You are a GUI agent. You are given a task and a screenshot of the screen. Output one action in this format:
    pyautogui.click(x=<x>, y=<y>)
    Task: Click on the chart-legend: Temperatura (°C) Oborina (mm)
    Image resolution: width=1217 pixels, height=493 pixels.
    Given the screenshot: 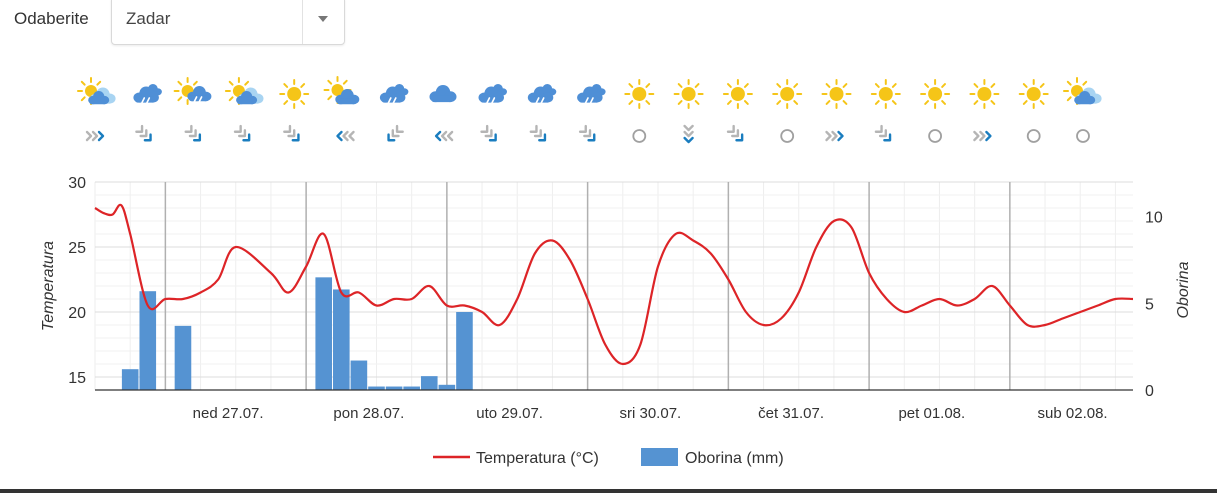 What is the action you would take?
    pyautogui.click(x=608, y=457)
    